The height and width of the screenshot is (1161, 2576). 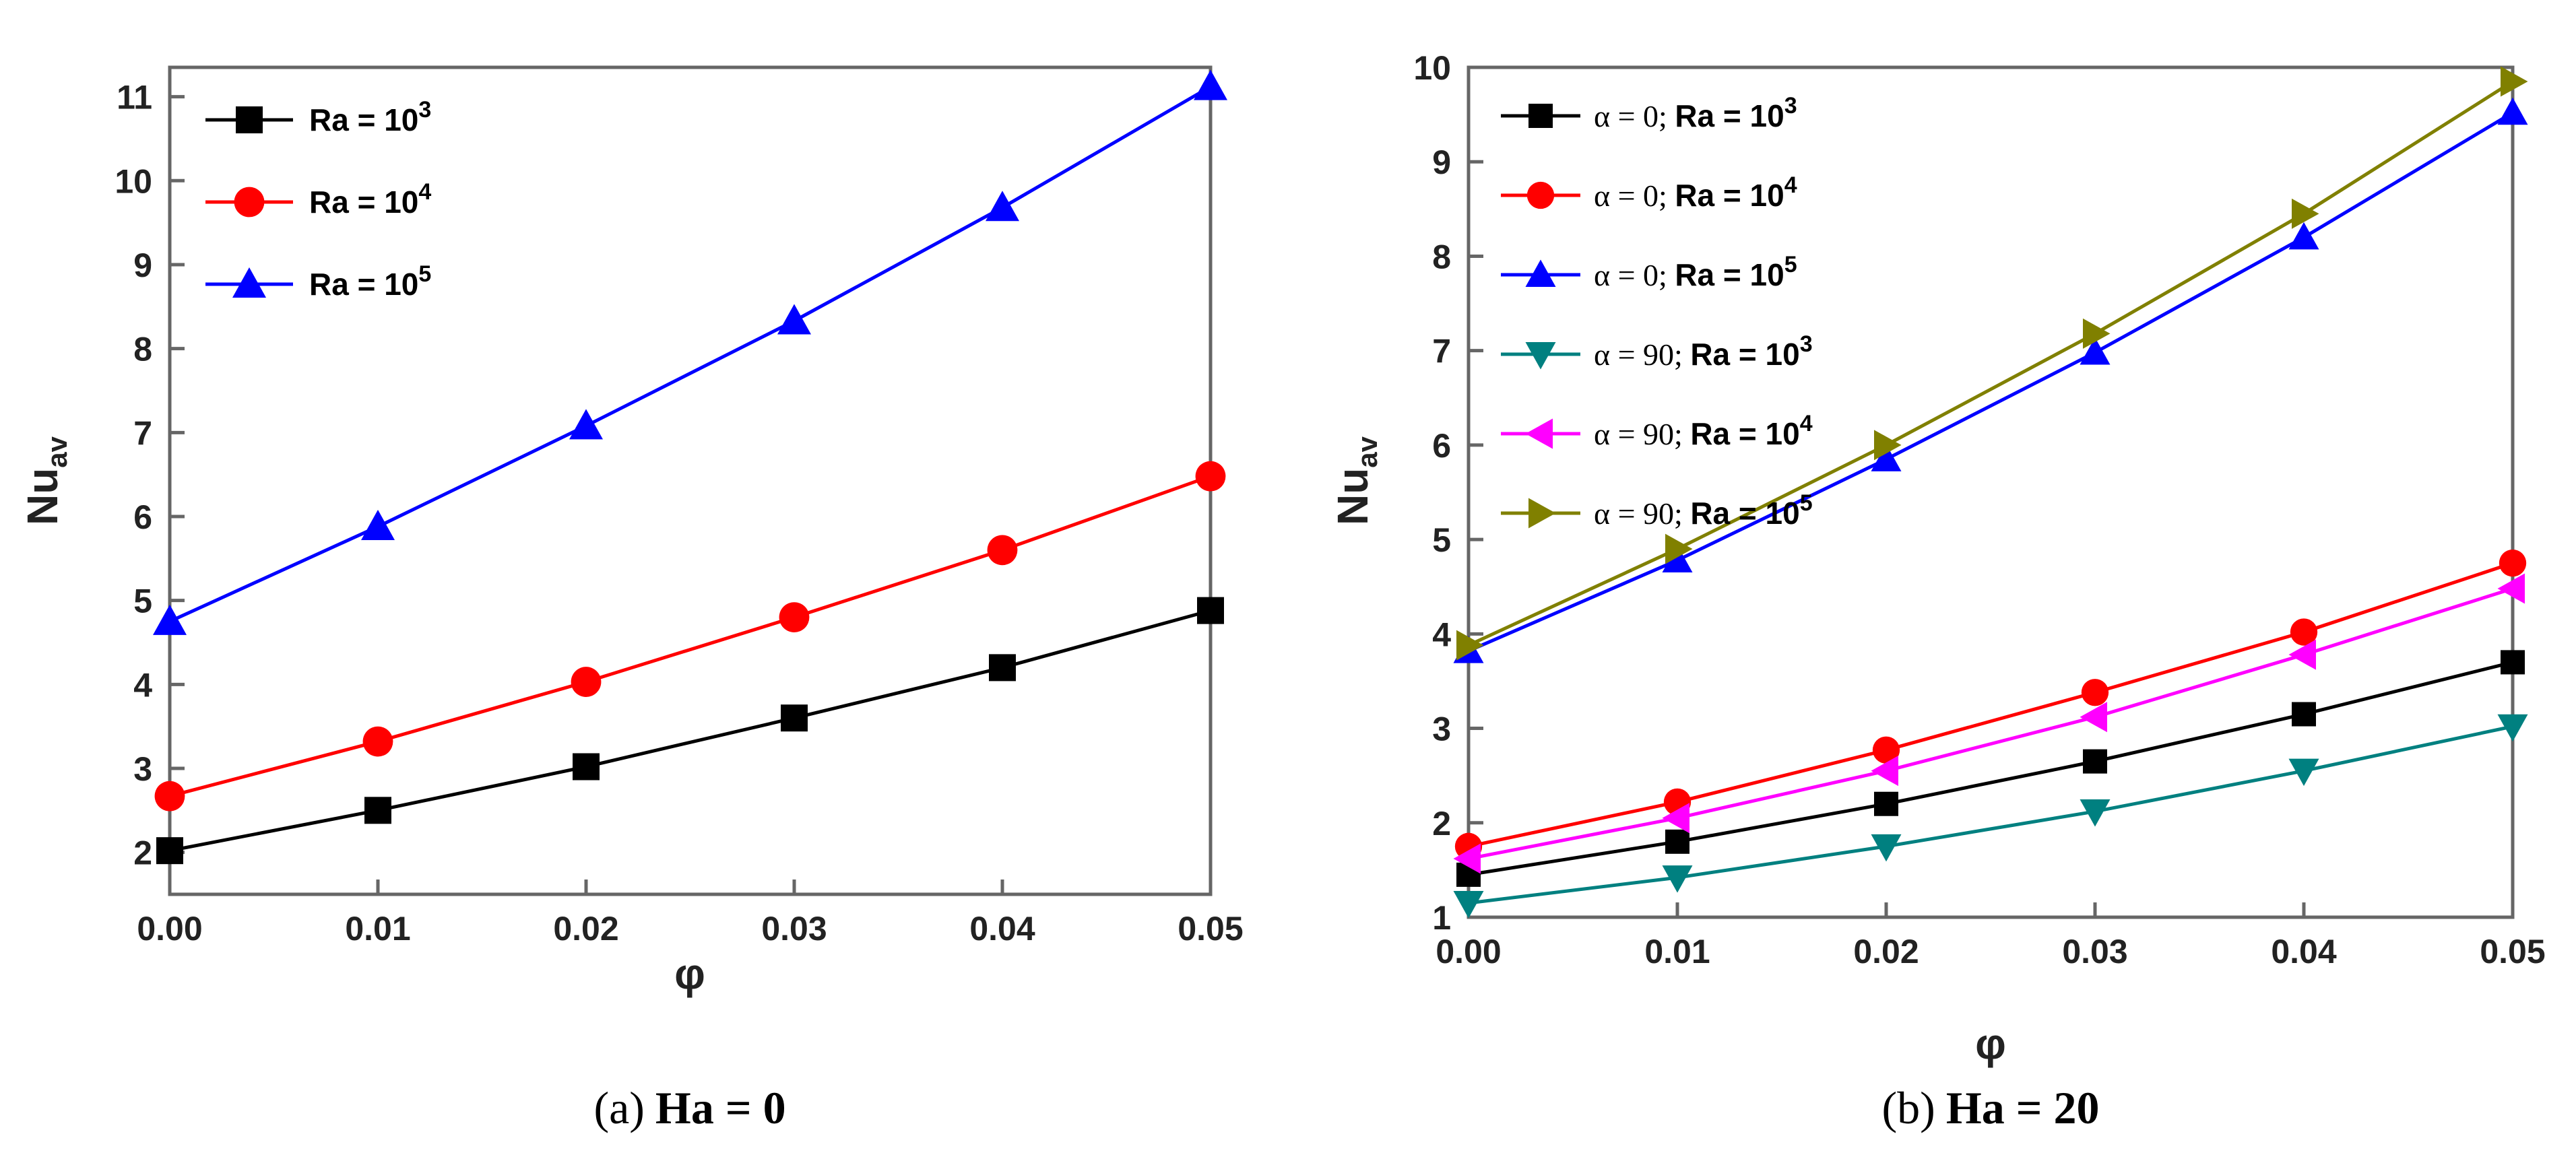 What do you see at coordinates (170, 929) in the screenshot?
I see `x-tick-label-a: 0.00` at bounding box center [170, 929].